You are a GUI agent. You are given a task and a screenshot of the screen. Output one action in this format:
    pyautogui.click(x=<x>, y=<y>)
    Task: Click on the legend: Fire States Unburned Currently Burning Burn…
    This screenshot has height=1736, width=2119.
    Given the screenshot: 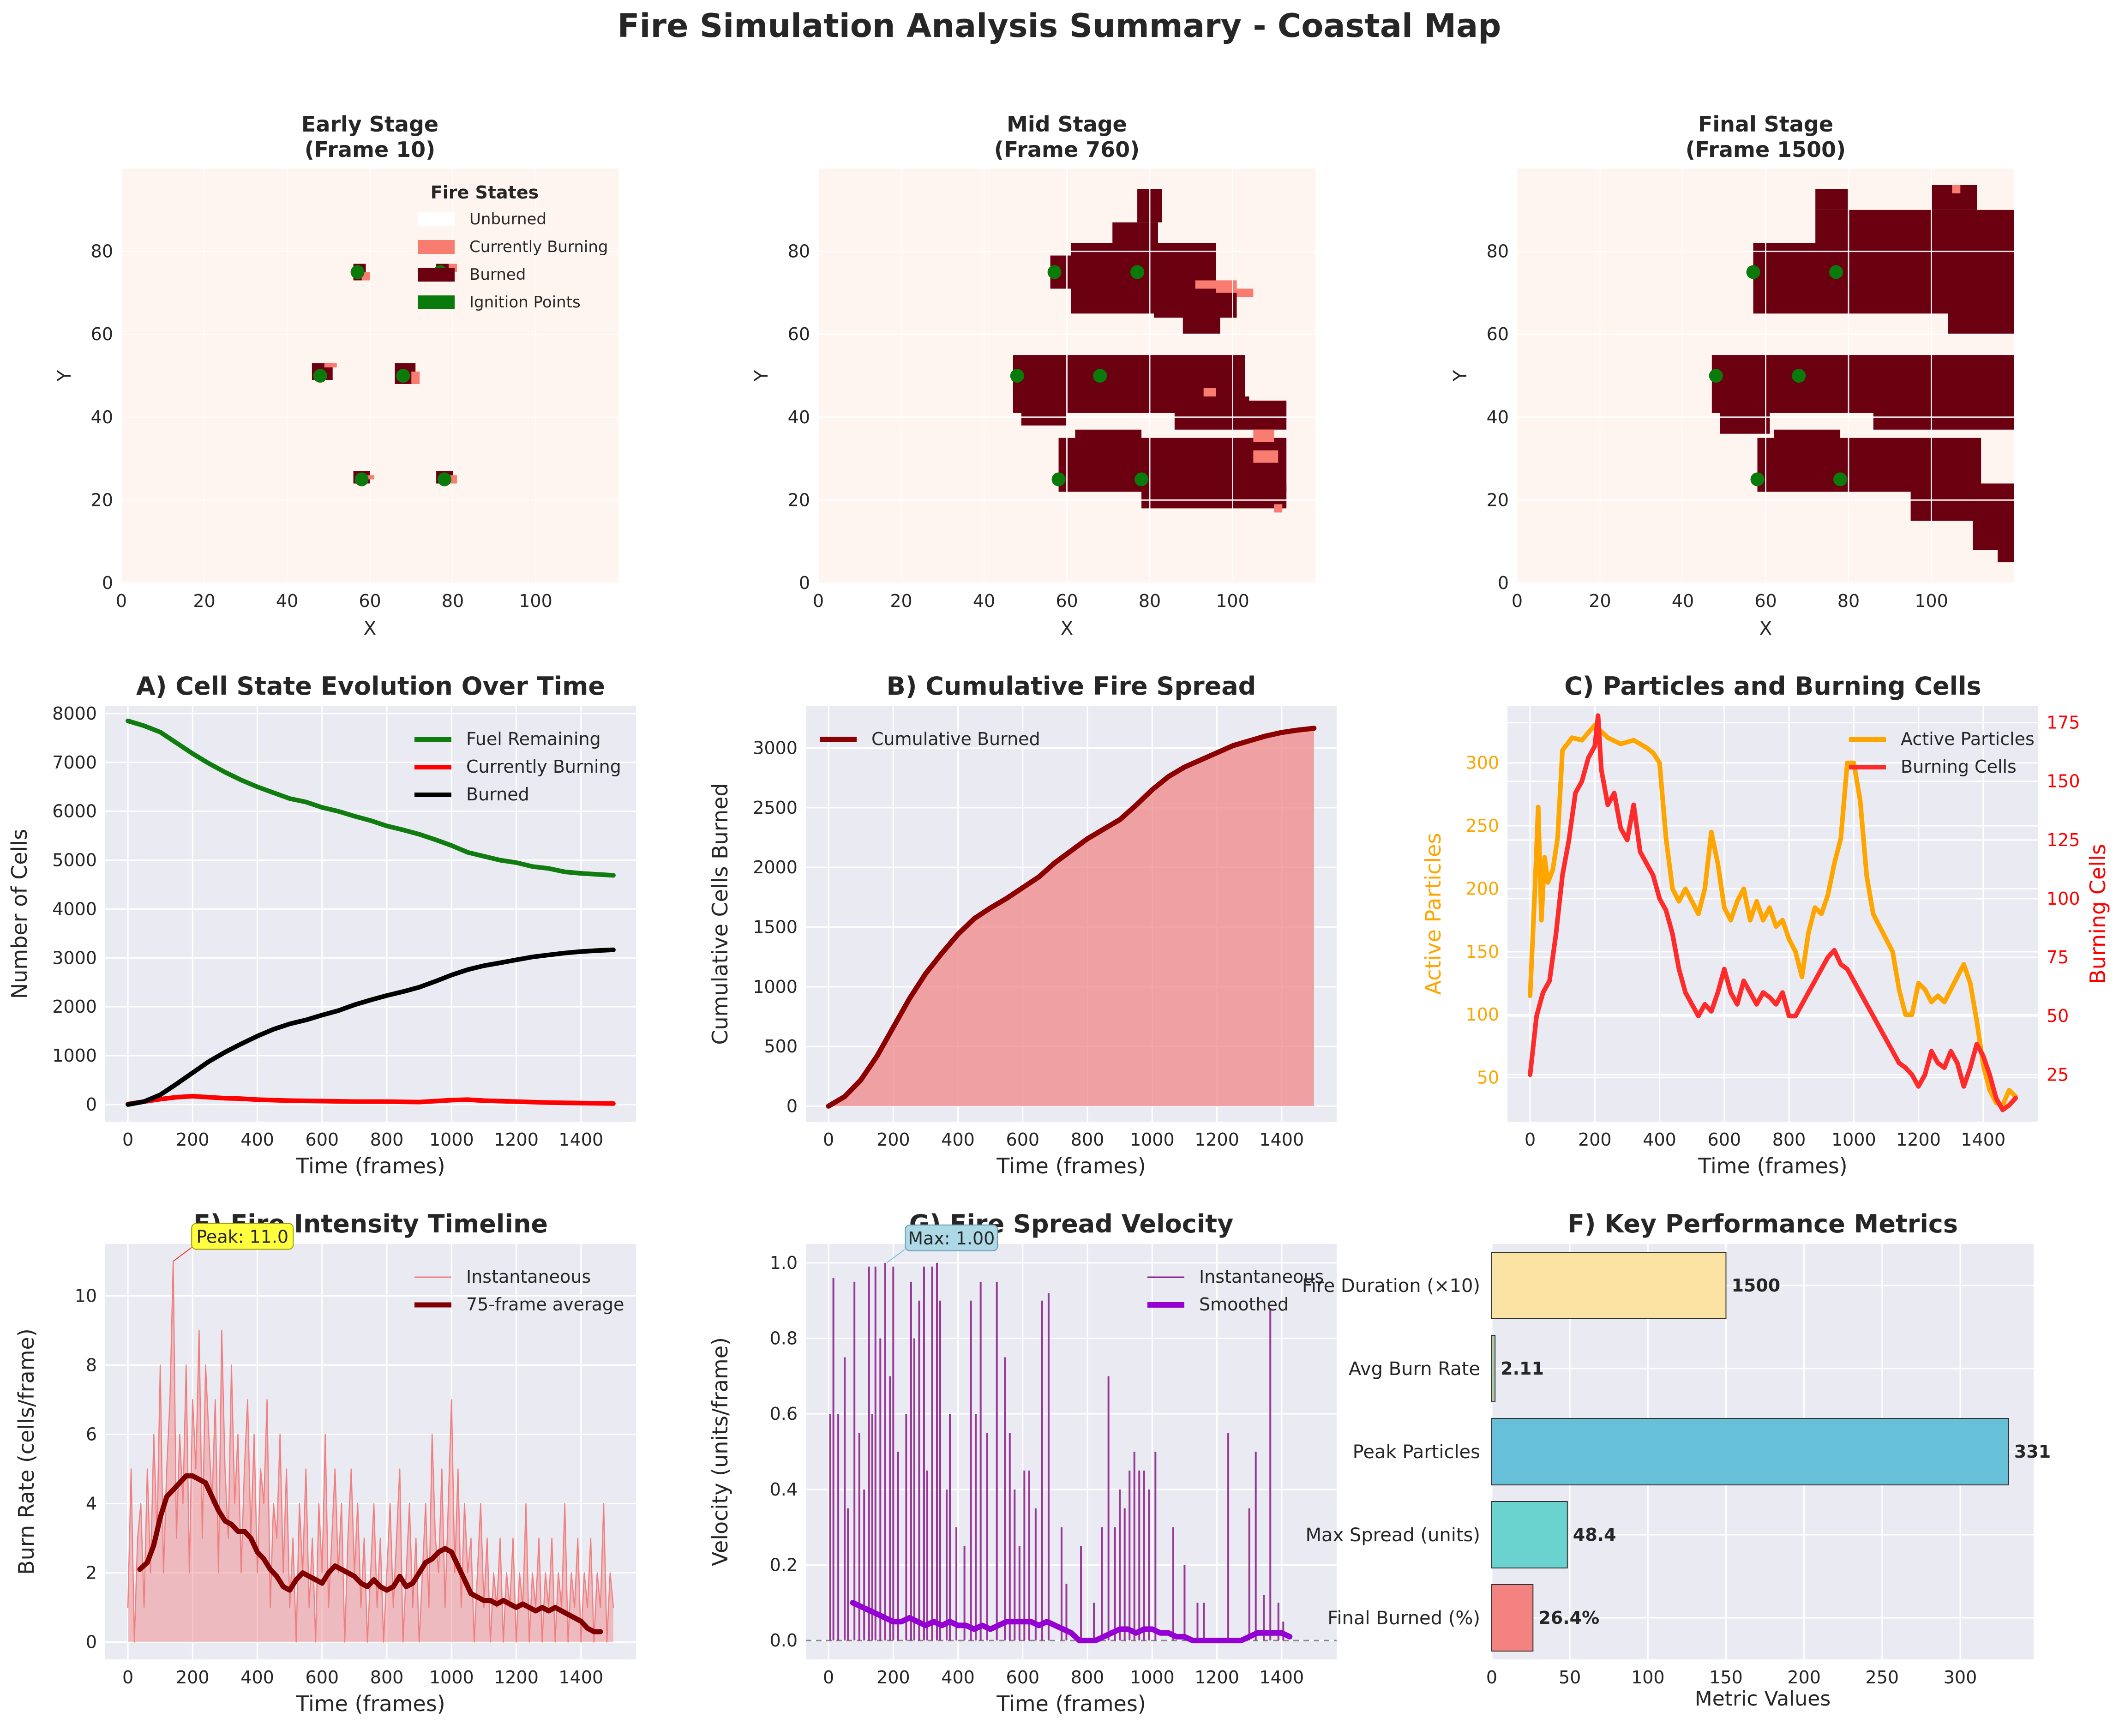 What is the action you would take?
    pyautogui.click(x=513, y=247)
    